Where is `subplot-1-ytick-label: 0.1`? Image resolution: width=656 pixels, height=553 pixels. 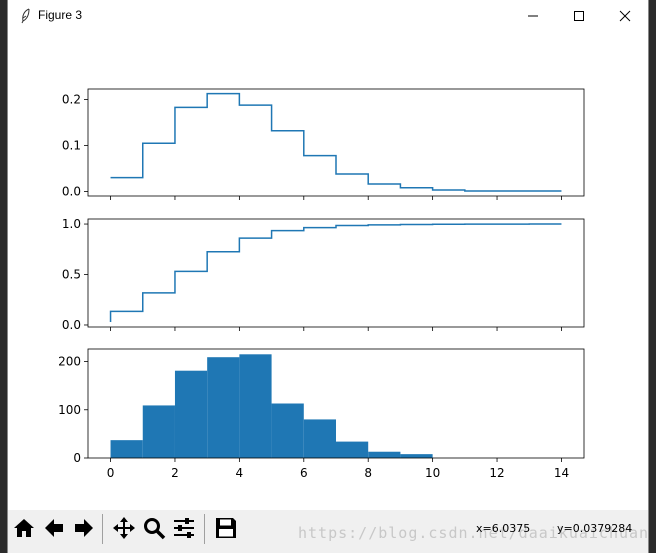
subplot-1-ytick-label: 0.1 is located at coordinates (71, 145).